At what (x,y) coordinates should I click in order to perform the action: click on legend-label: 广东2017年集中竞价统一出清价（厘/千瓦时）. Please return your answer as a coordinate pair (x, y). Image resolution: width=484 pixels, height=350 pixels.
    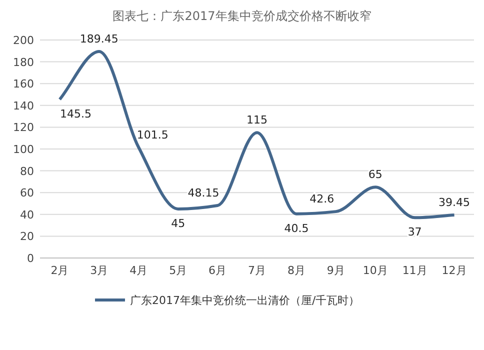
    Looking at the image, I should click on (245, 300).